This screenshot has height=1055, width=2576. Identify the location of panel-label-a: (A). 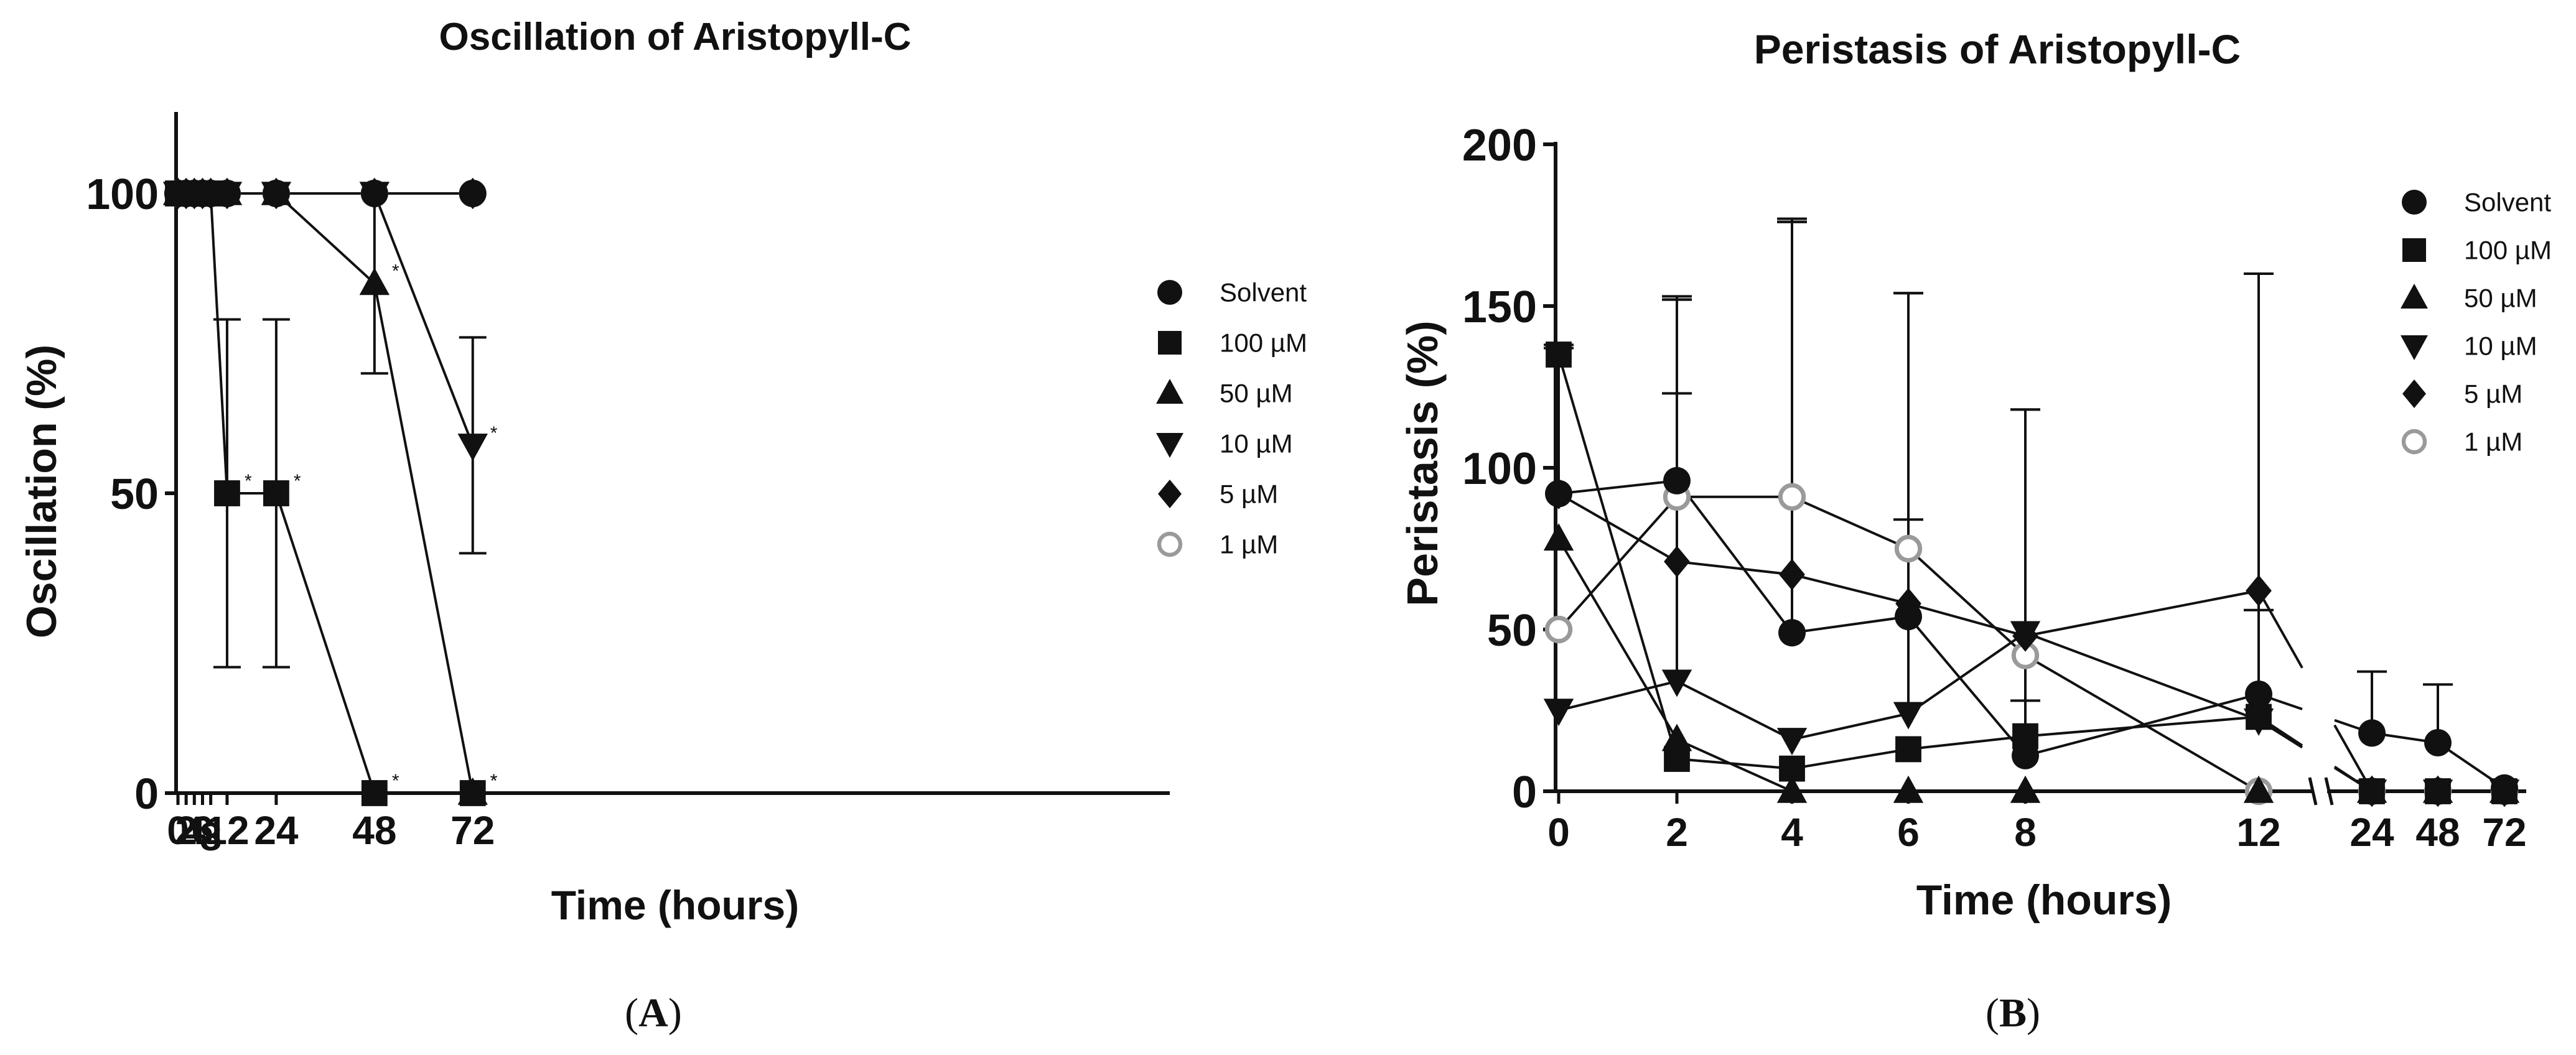
(653, 1013).